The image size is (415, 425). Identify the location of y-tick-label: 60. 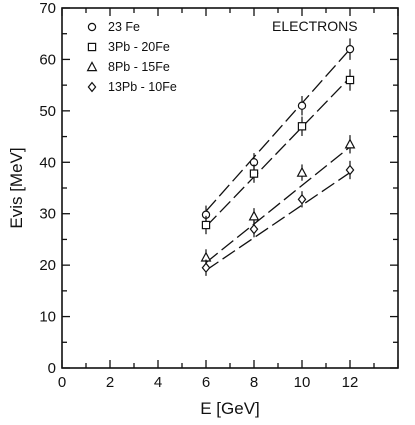
(47, 59).